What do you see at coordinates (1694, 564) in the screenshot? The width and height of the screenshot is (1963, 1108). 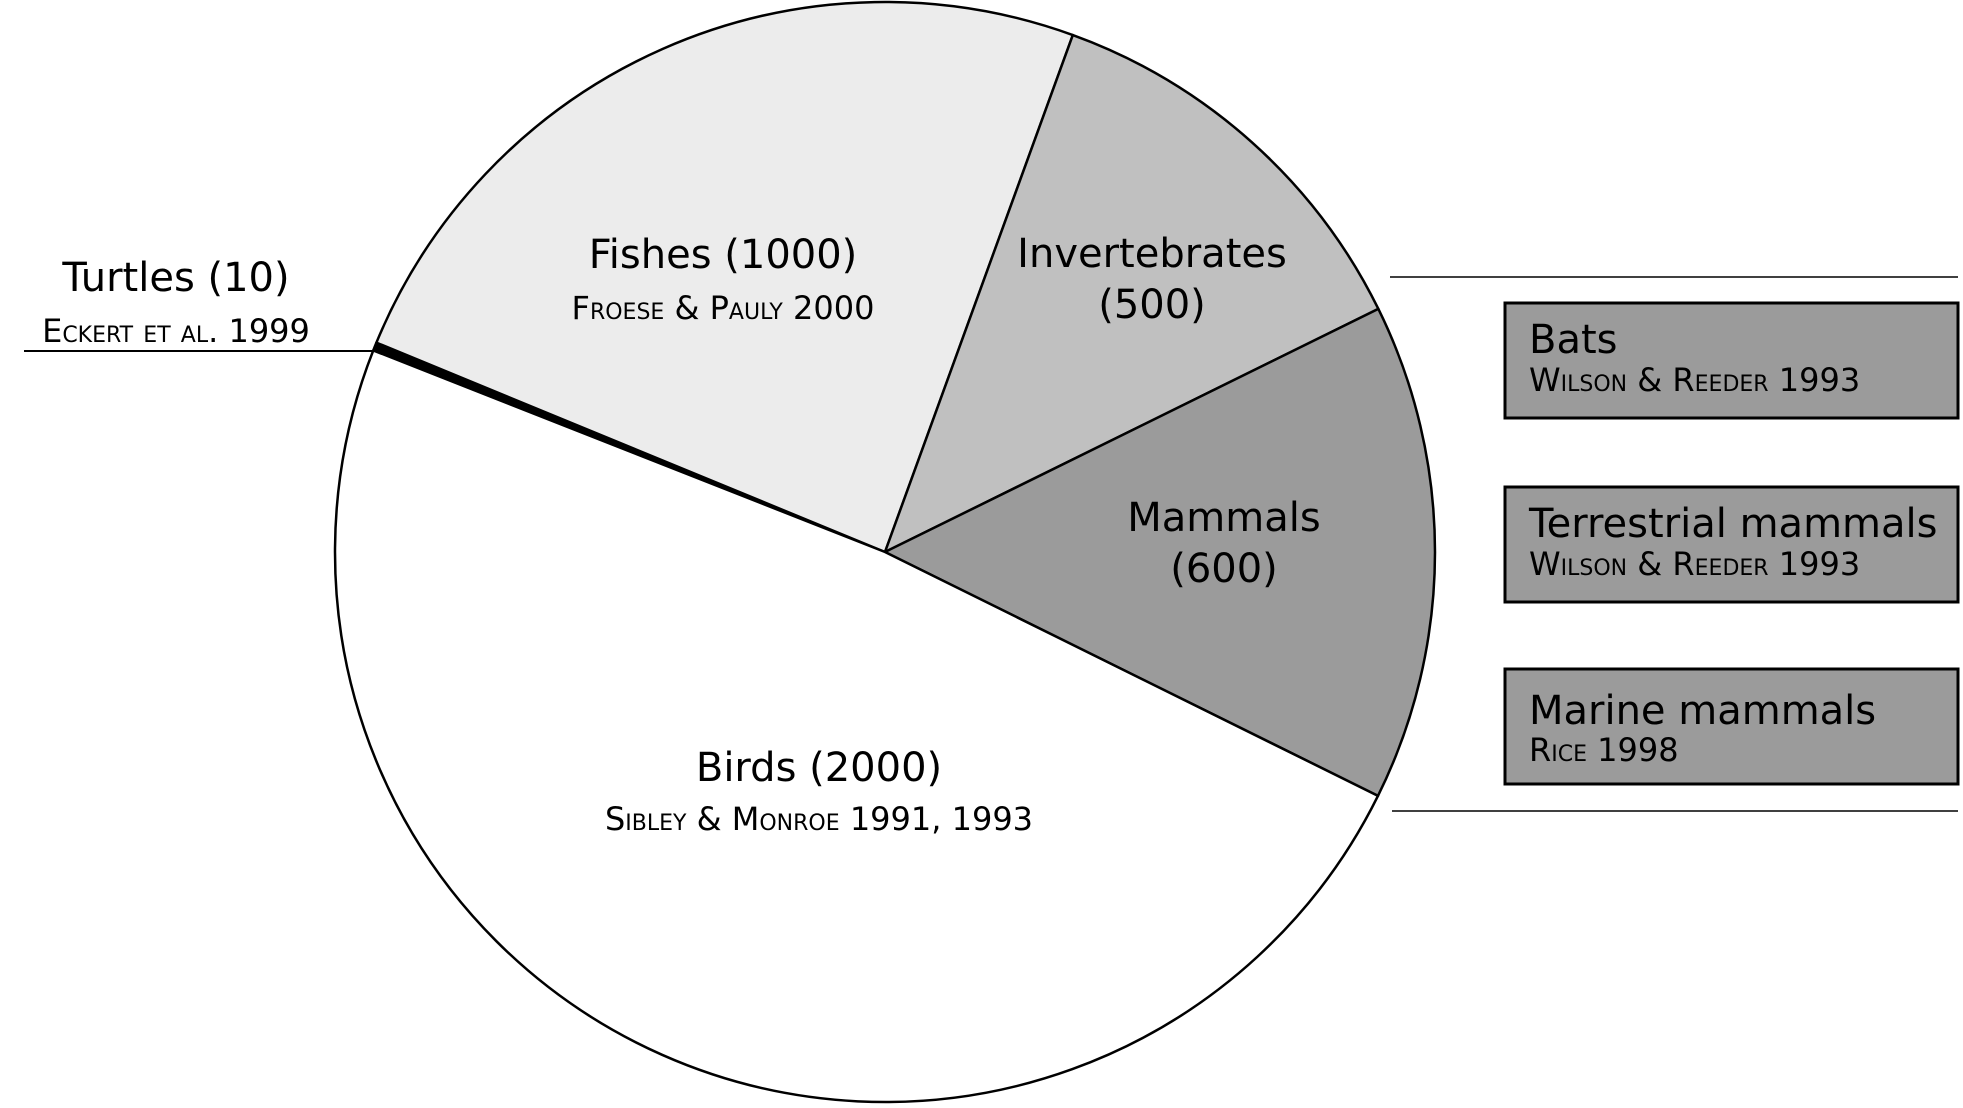 I see `box-terrestrial-mammals-citation: Wilson & Reeder 1993` at bounding box center [1694, 564].